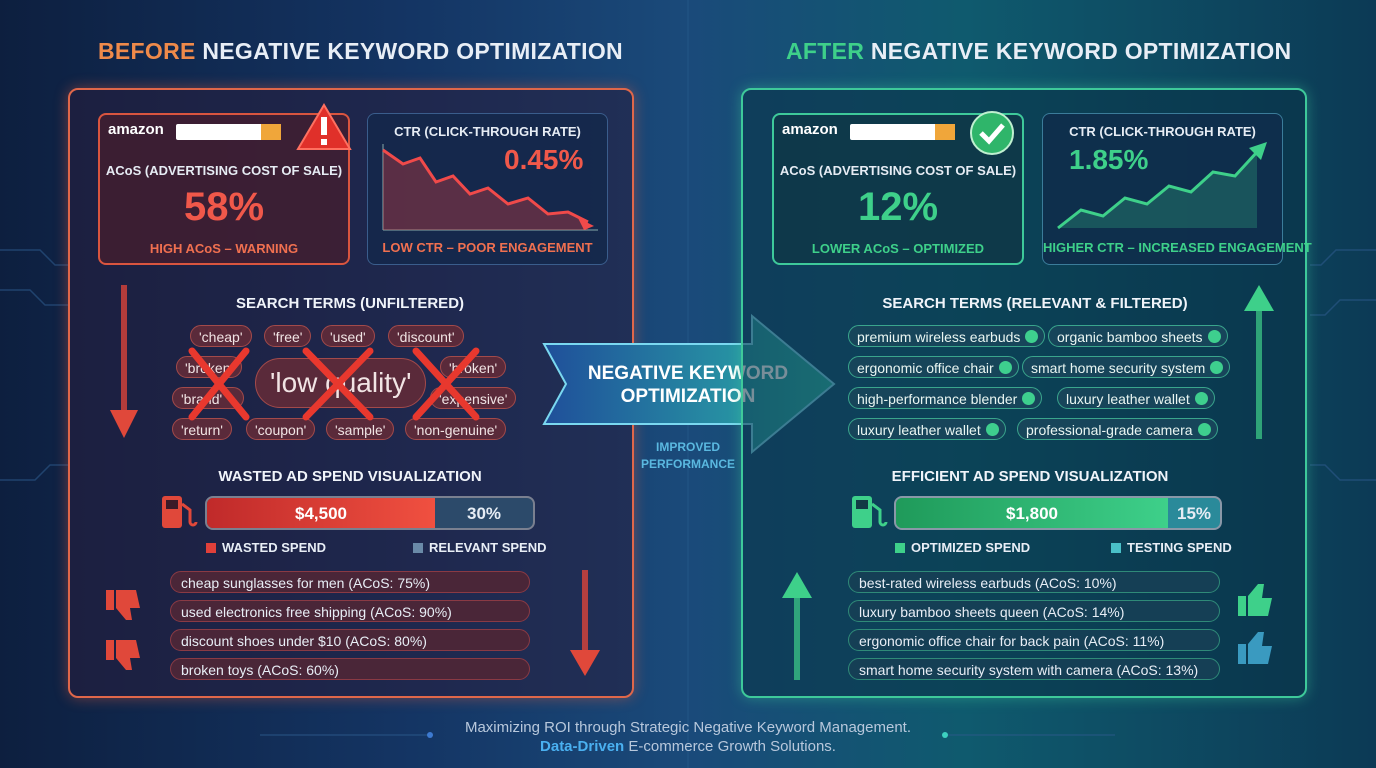 The width and height of the screenshot is (1376, 768). Describe the element at coordinates (281, 429) in the screenshot. I see `search-tag: 'coupon'` at that location.